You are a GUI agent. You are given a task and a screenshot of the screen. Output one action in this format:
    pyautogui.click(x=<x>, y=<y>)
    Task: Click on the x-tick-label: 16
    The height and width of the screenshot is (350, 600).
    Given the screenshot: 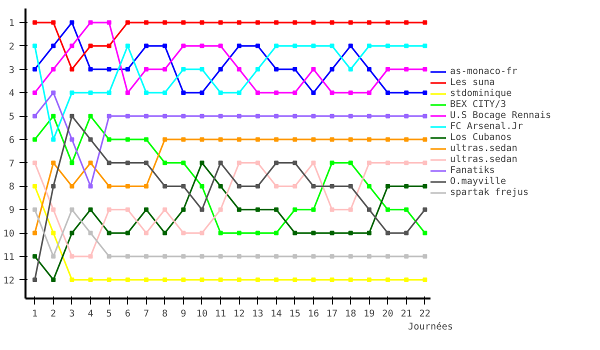 What is the action you would take?
    pyautogui.click(x=314, y=314)
    